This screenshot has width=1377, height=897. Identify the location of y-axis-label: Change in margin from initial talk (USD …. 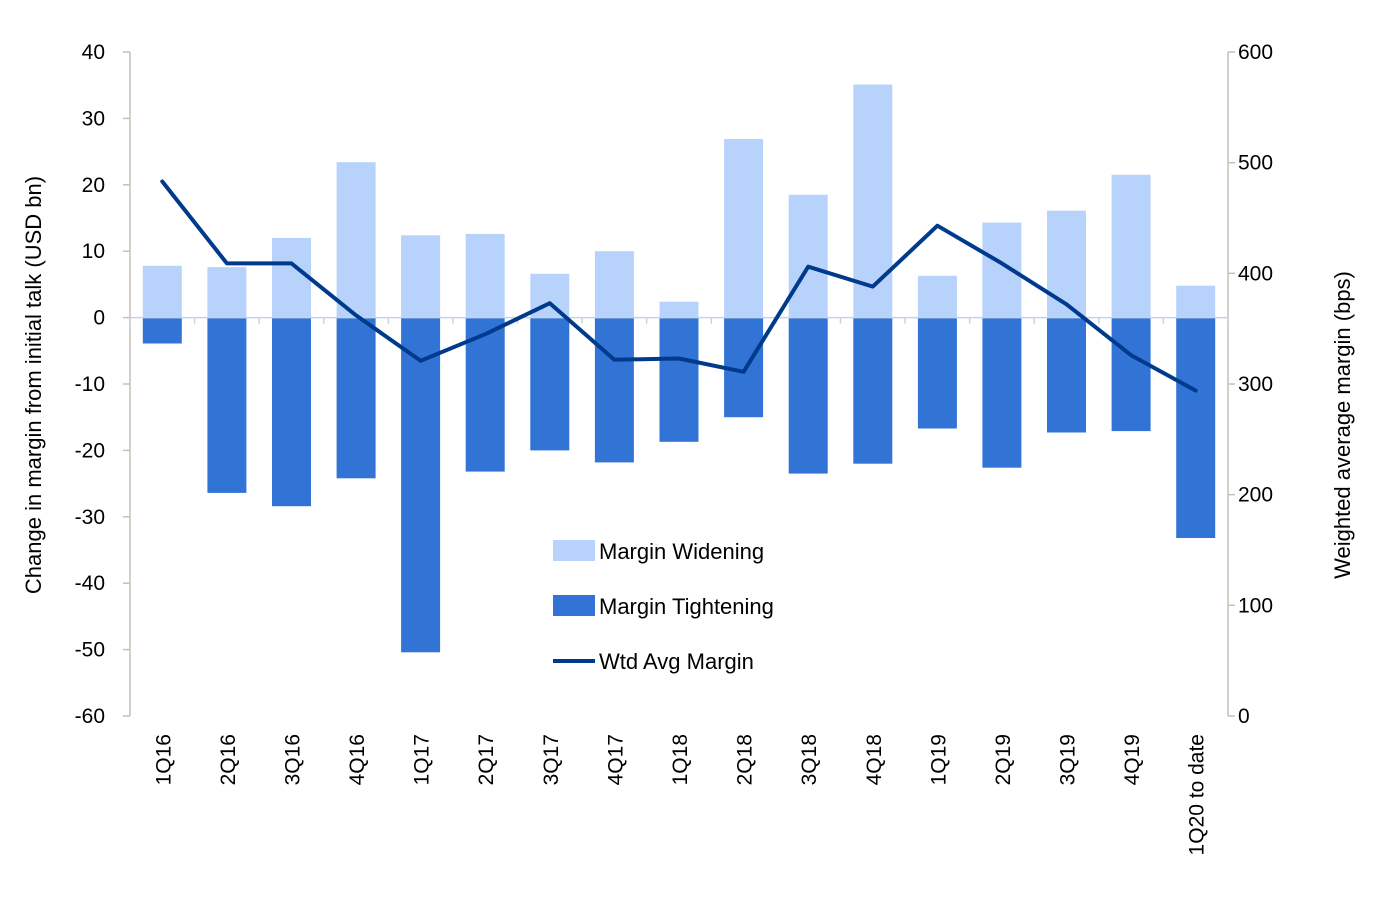
(33, 385).